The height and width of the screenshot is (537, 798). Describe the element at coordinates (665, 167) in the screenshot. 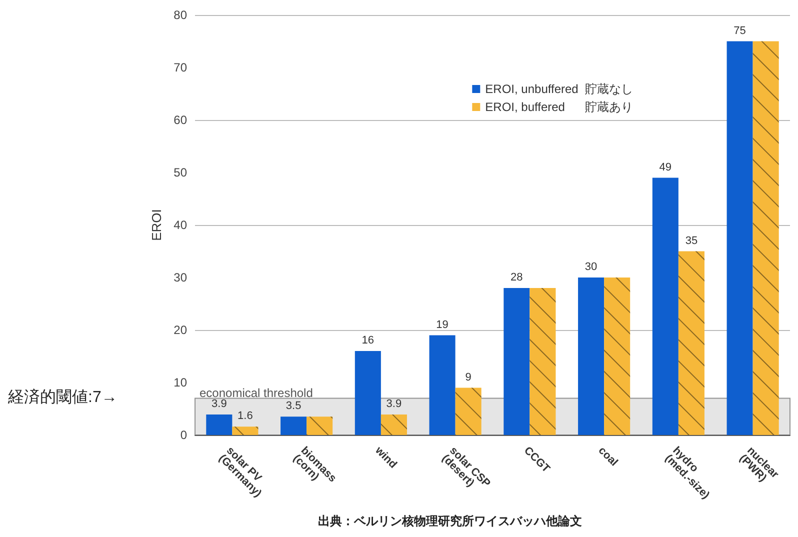

I see `data-label: 49` at that location.